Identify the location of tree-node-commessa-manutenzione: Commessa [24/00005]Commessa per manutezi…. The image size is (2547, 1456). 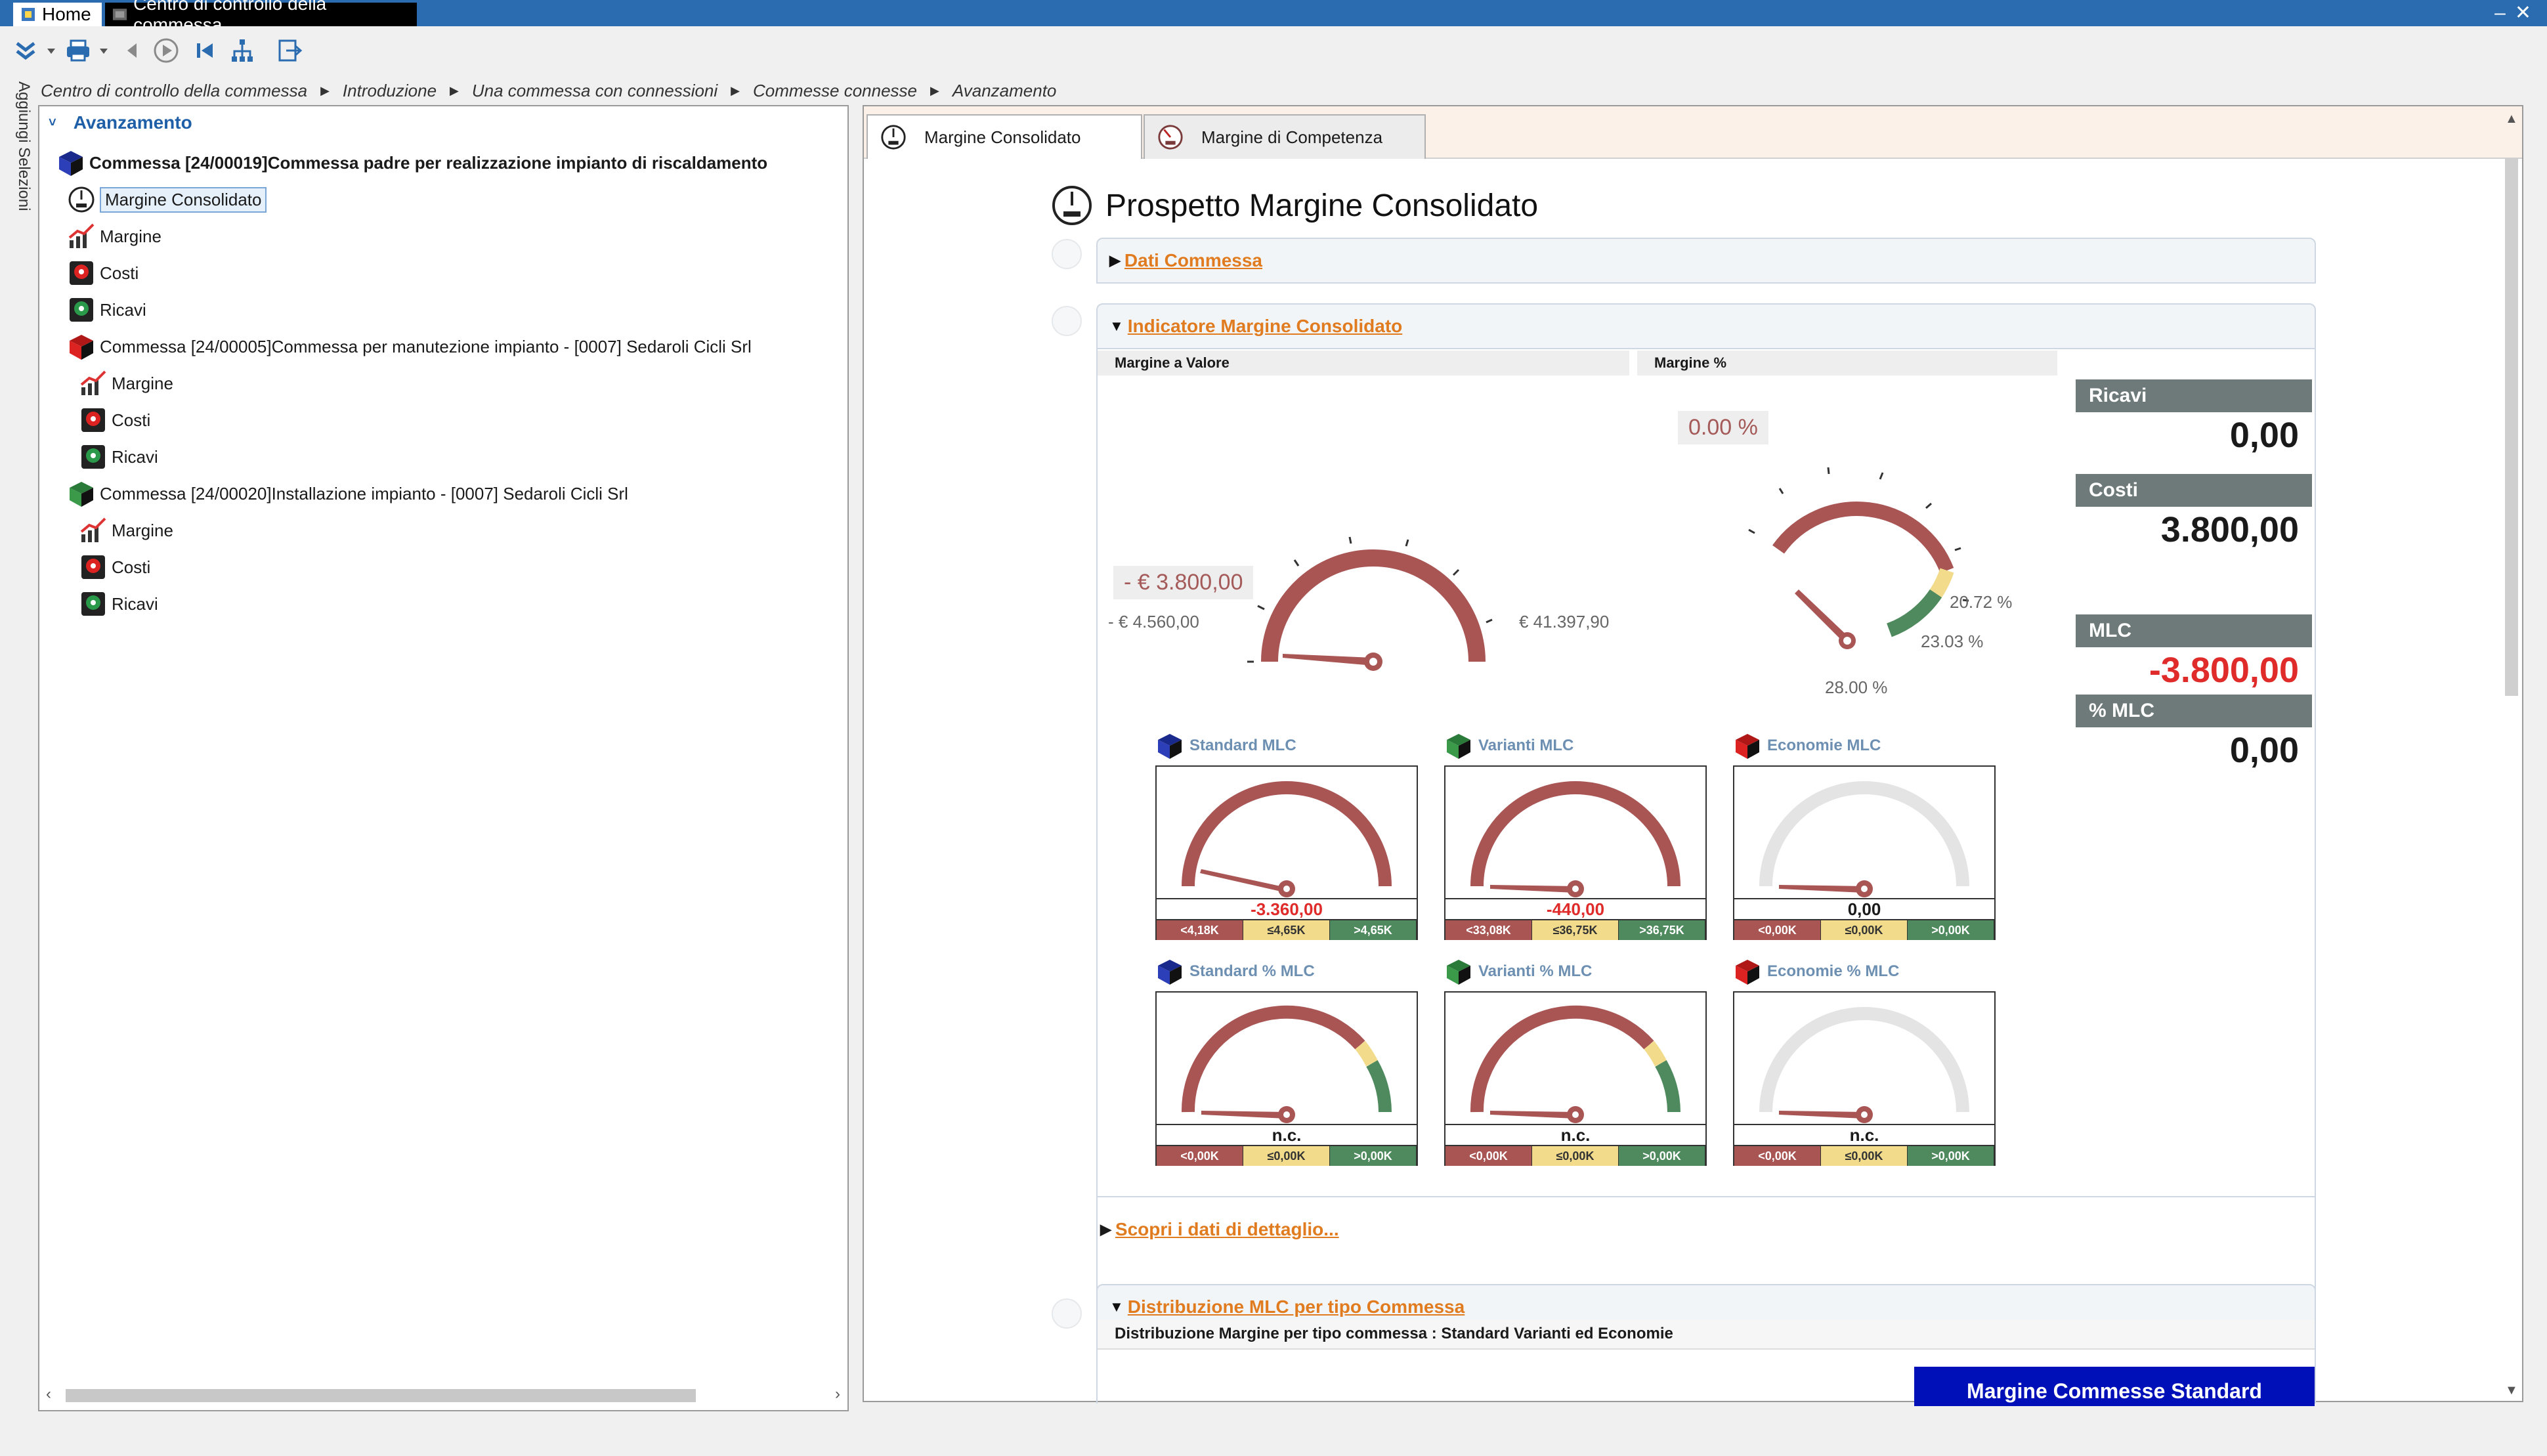
(410, 346).